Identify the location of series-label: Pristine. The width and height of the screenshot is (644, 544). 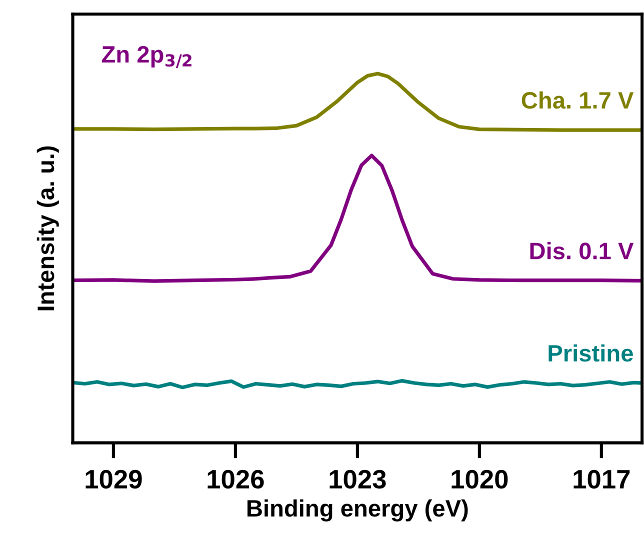
(590, 353).